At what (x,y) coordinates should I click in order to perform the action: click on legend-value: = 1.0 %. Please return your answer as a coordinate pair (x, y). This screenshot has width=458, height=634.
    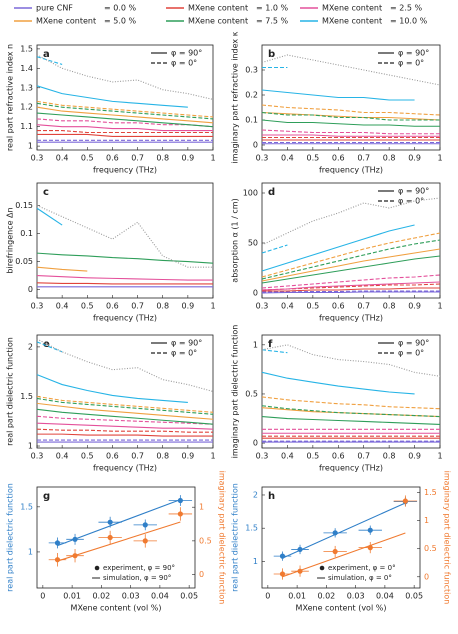
    Looking at the image, I should click on (272, 8).